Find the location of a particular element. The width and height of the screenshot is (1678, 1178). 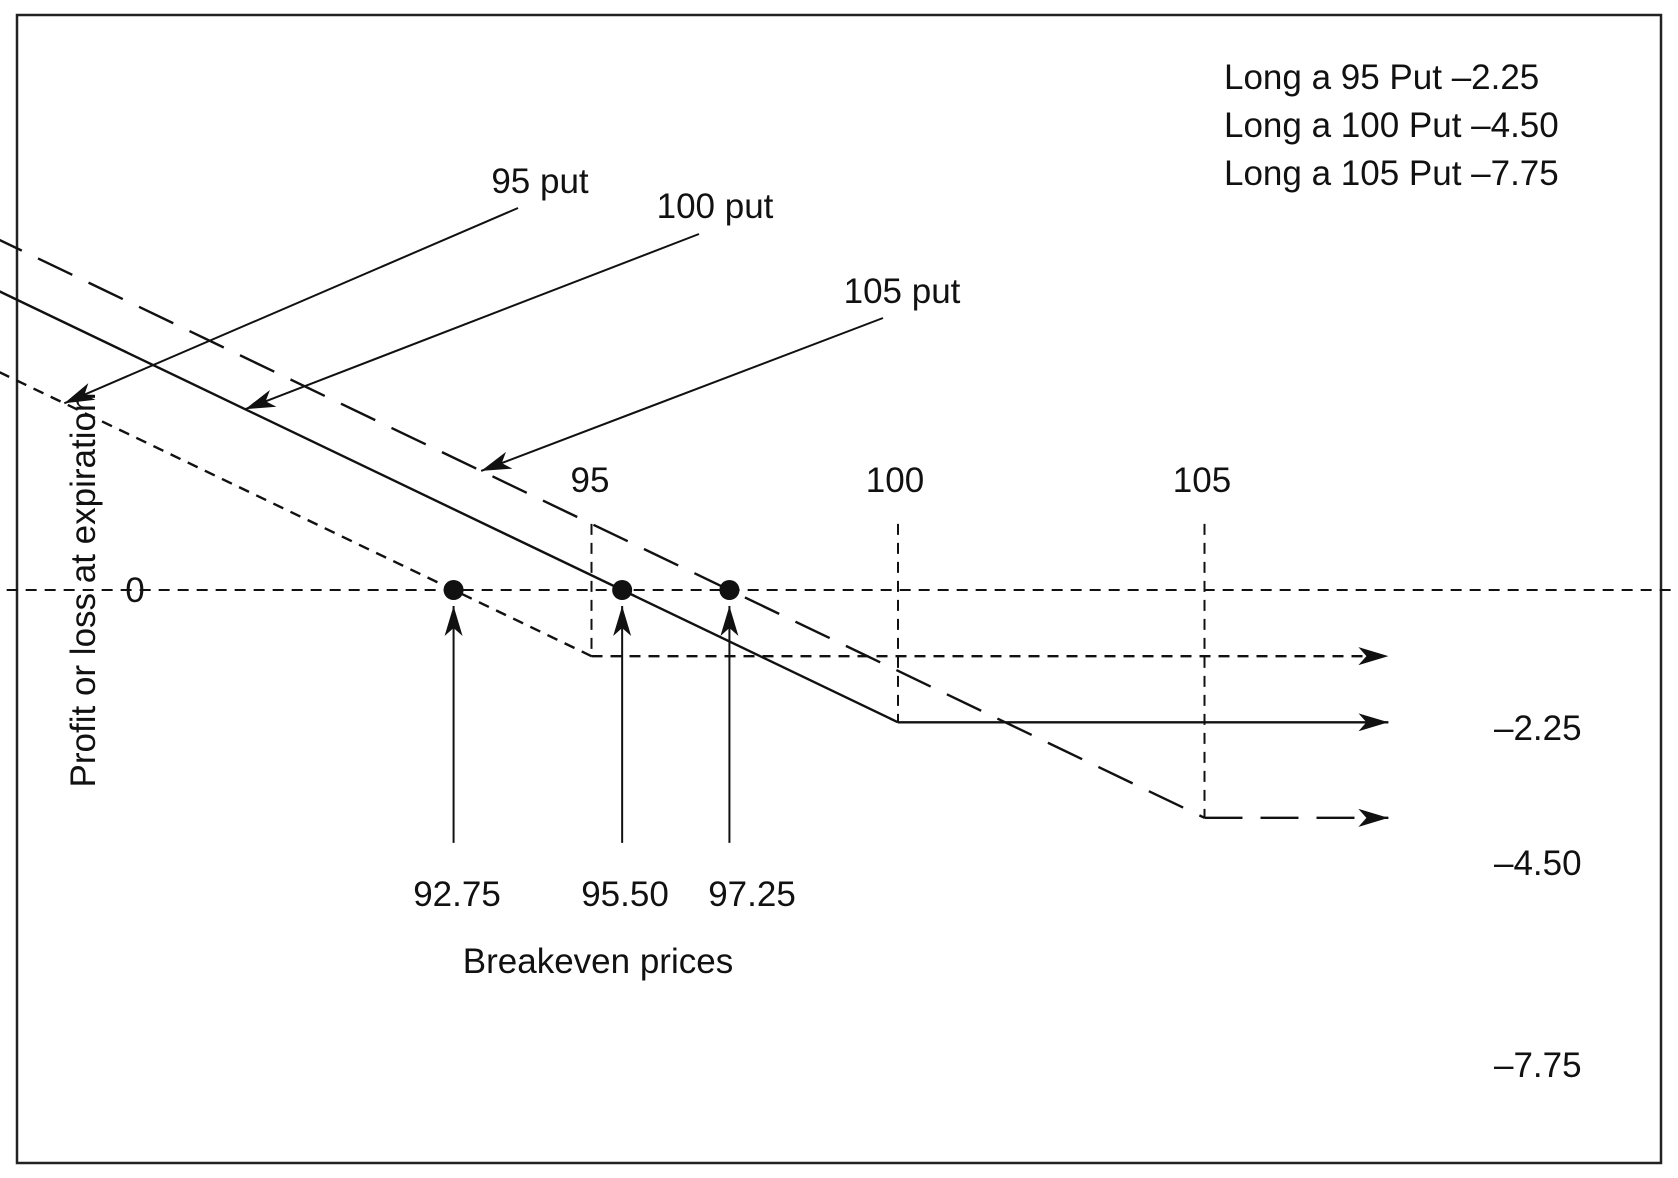

end-label-105-put: –7.75 is located at coordinates (1538, 1065).